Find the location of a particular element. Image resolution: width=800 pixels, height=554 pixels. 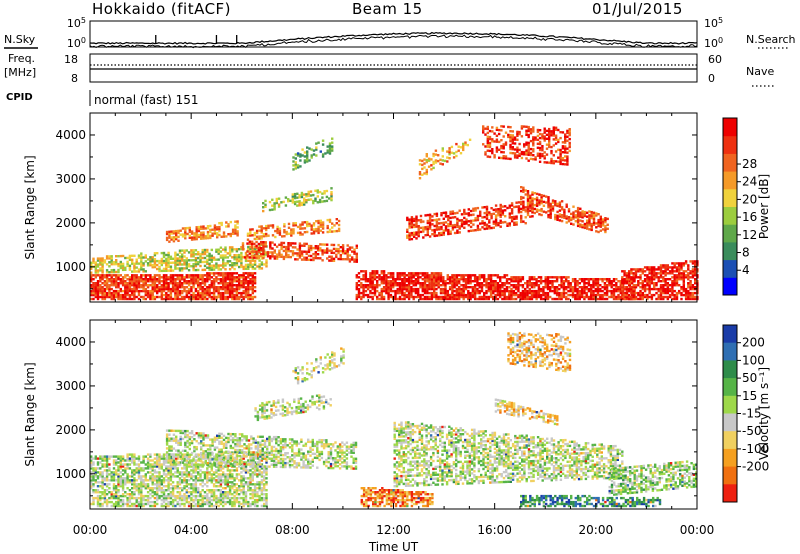

velocity-colorbar-tick-label: -15 is located at coordinates (752, 414).